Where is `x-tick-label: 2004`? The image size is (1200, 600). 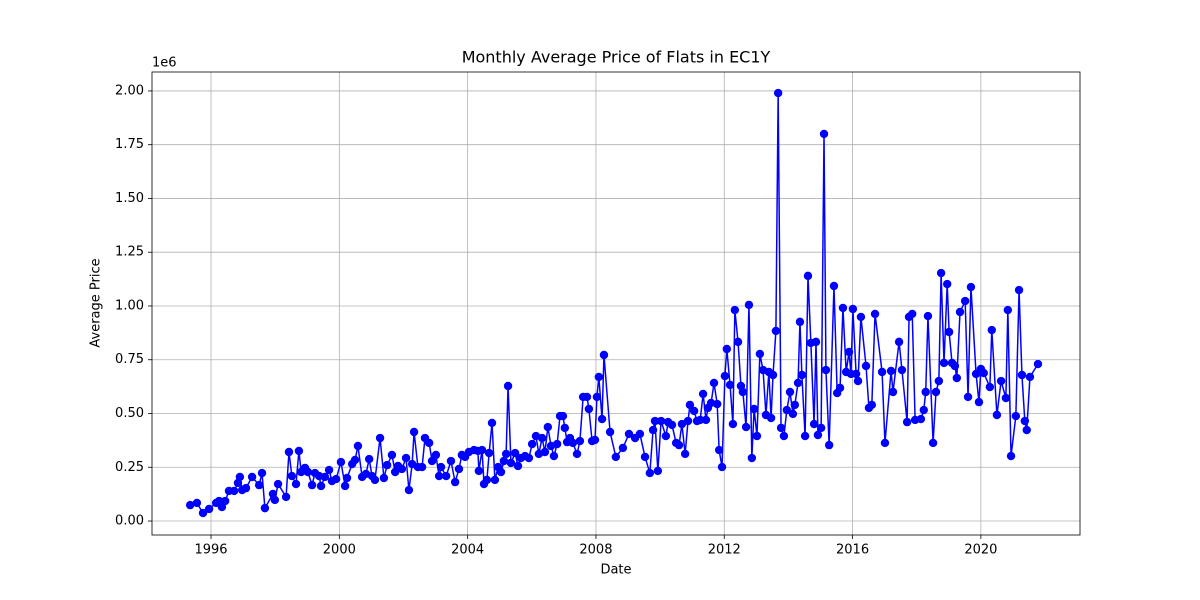 x-tick-label: 2004 is located at coordinates (467, 550).